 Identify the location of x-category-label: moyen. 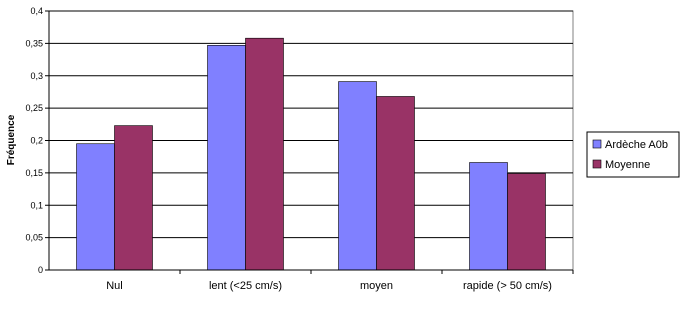
(376, 286).